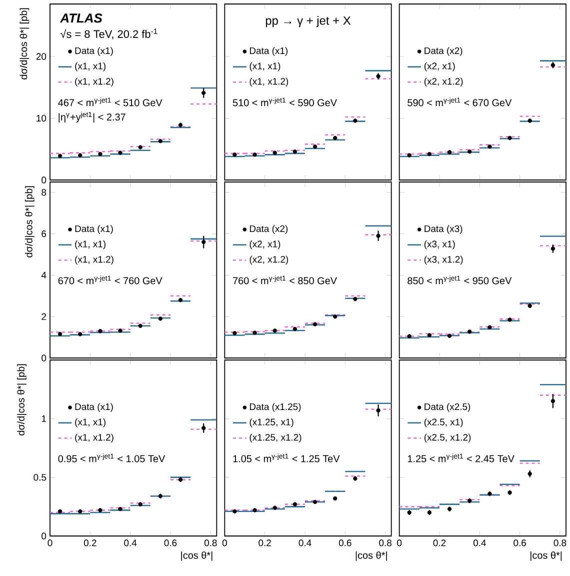 This screenshot has width=570, height=576. I want to click on legend-label: (x1.25, x1), so click(272, 423).